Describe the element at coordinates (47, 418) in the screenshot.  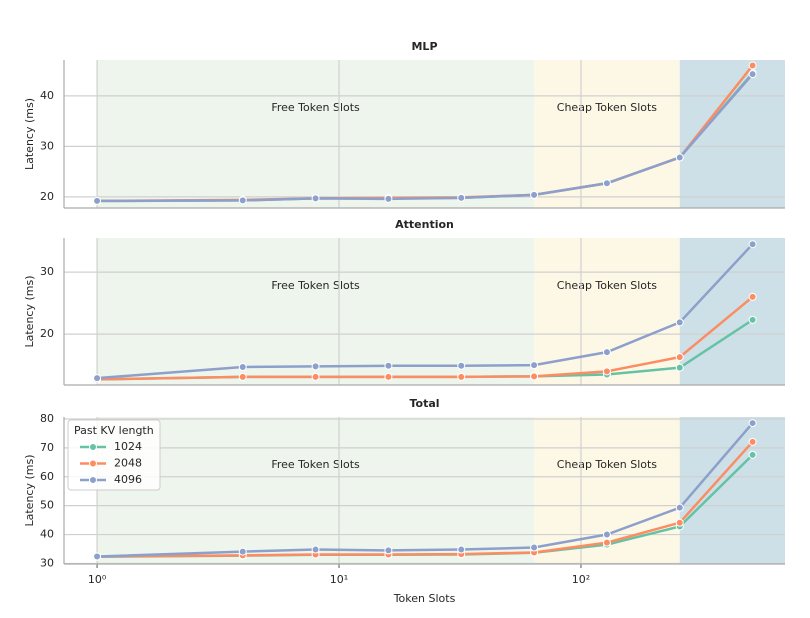
I see `y-tick-label: 80` at that location.